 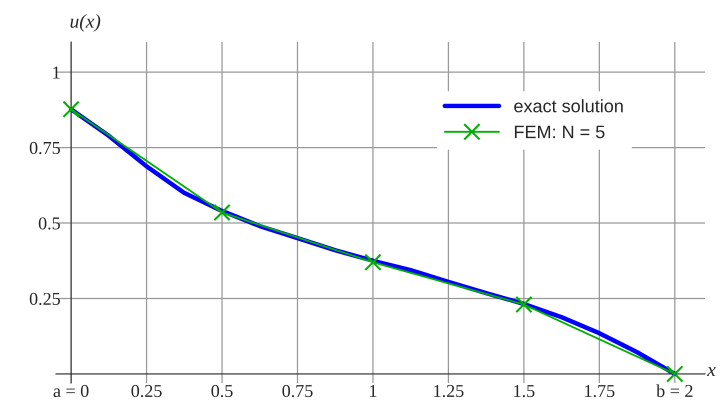 I want to click on x-tick-label: 1.75, so click(x=599, y=391).